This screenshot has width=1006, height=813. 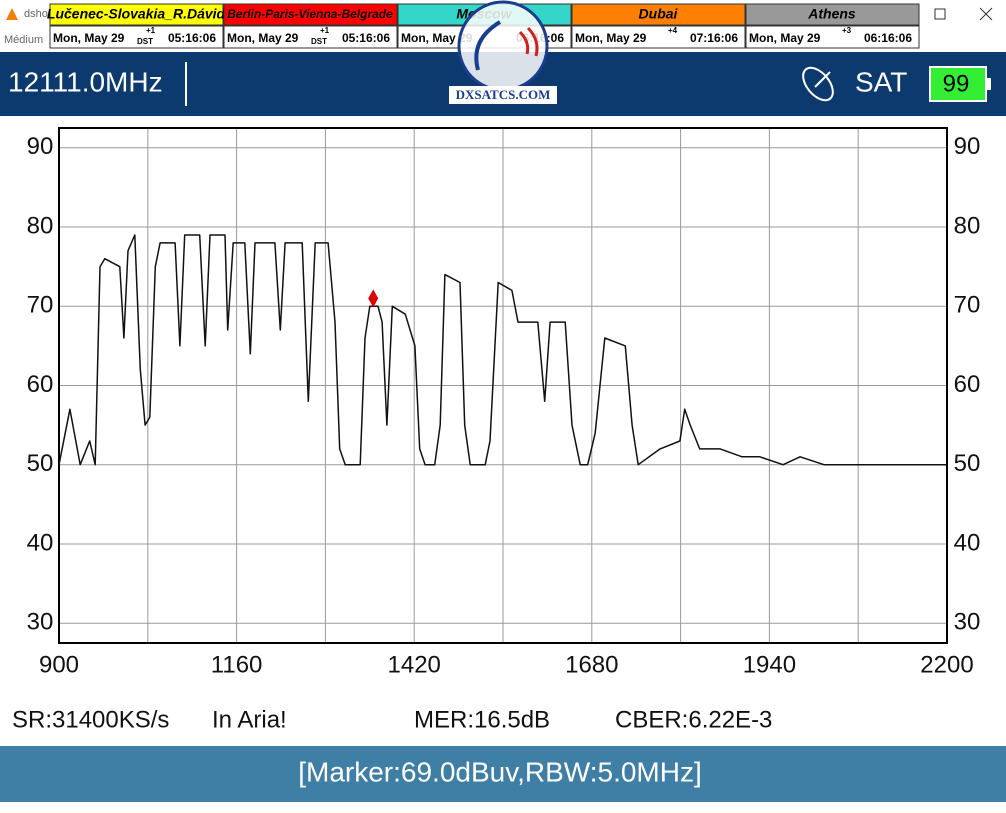 I want to click on clock-city: Athens, so click(x=831, y=14).